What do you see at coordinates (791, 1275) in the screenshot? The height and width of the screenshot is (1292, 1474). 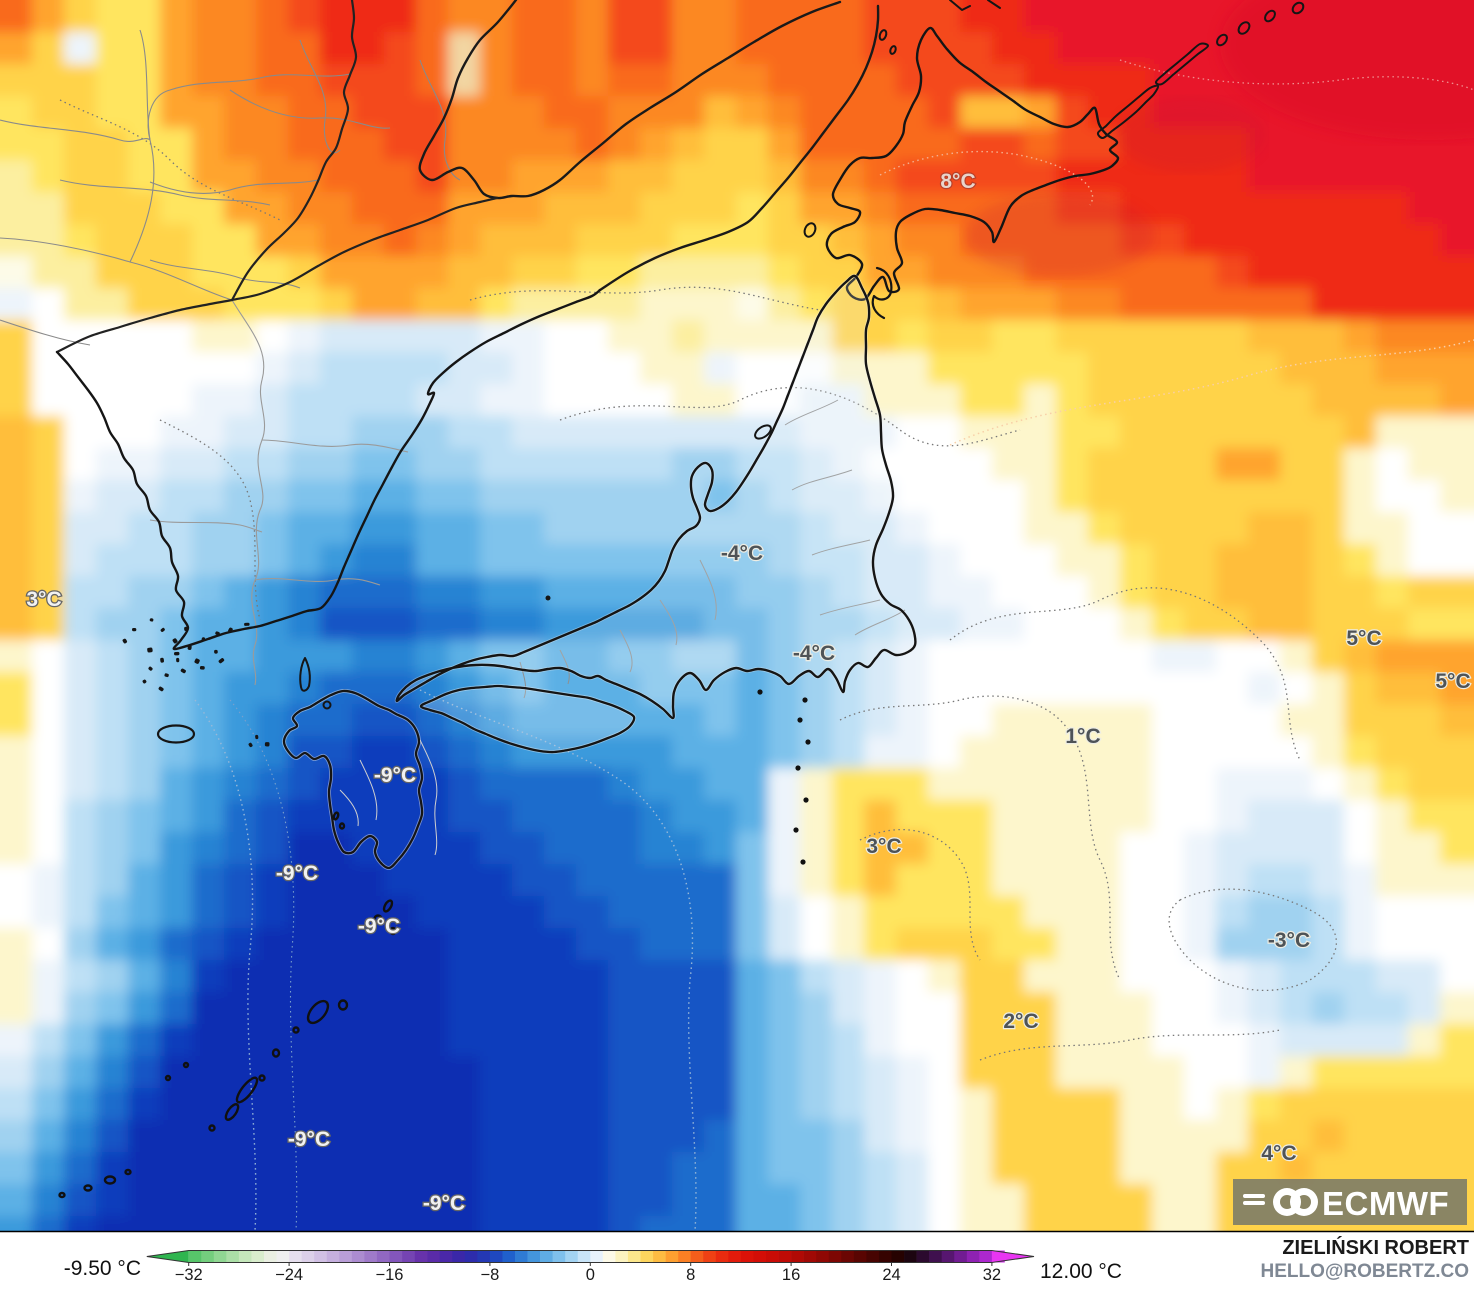 I see `svg-text: 16` at bounding box center [791, 1275].